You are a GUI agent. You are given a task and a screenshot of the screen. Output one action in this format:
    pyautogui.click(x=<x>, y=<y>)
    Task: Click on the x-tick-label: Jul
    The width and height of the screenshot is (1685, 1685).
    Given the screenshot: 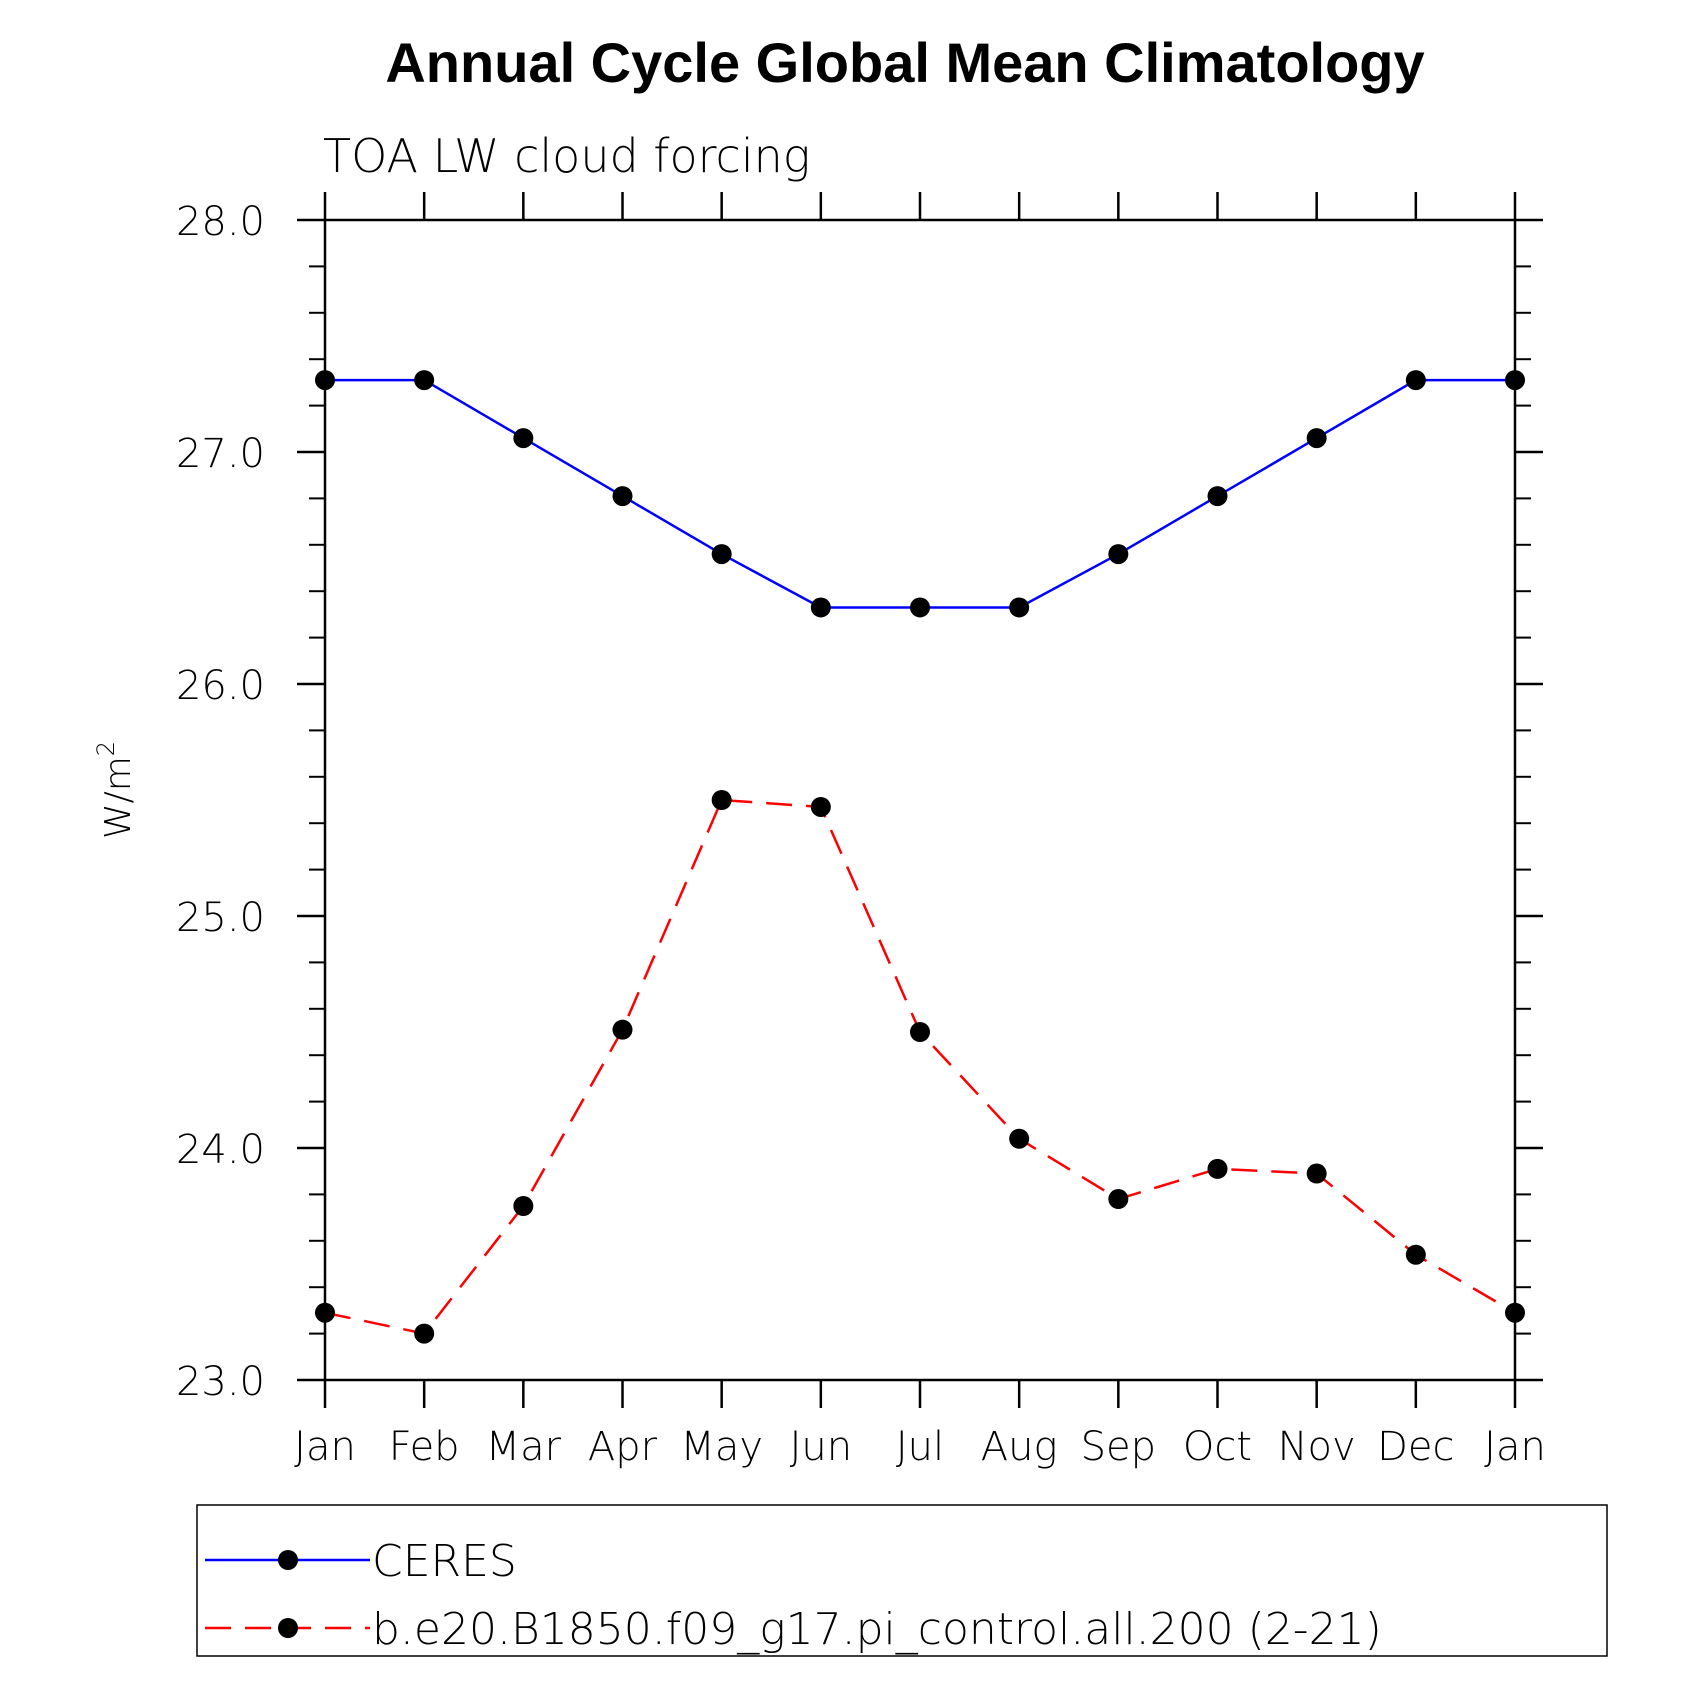 What is the action you would take?
    pyautogui.click(x=920, y=1447)
    